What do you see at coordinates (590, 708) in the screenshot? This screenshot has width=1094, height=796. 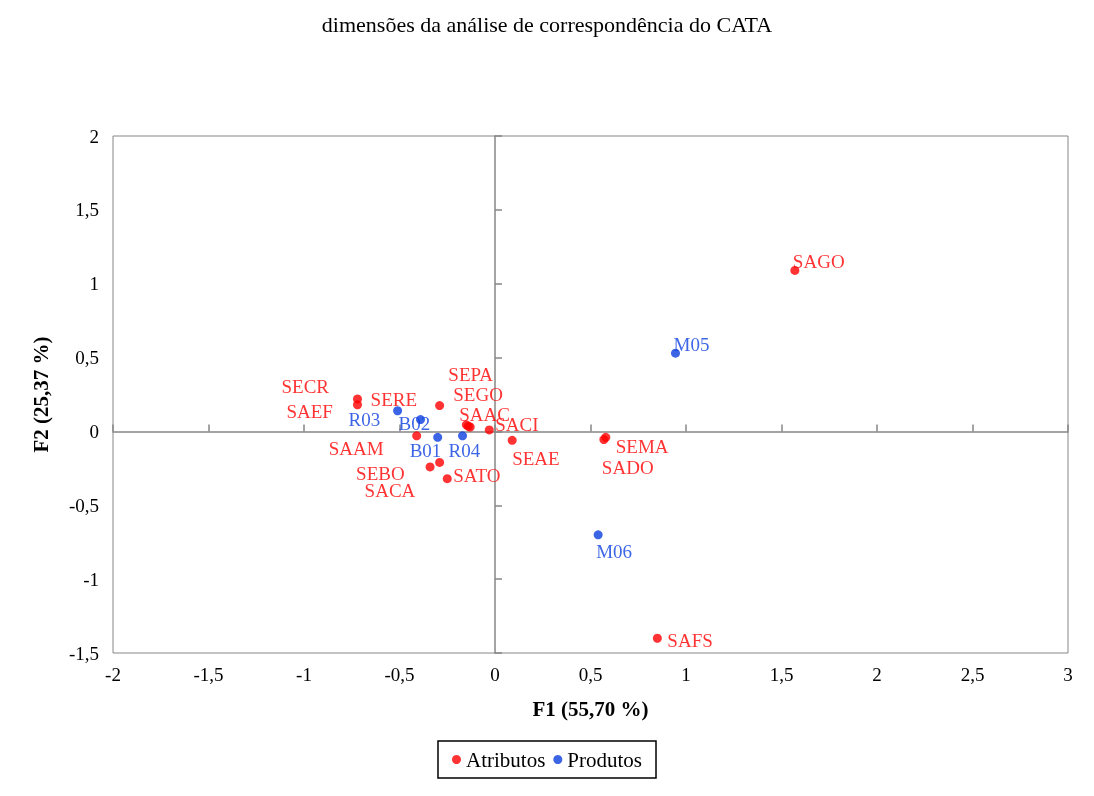 I see `x-axis-title: F1 (55,70 %)` at bounding box center [590, 708].